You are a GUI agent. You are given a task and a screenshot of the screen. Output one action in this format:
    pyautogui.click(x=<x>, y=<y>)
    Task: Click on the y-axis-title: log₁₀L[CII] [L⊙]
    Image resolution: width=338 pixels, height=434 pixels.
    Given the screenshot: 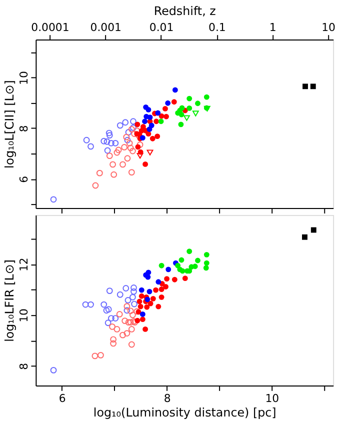 What is the action you would take?
    pyautogui.click(x=9, y=124)
    